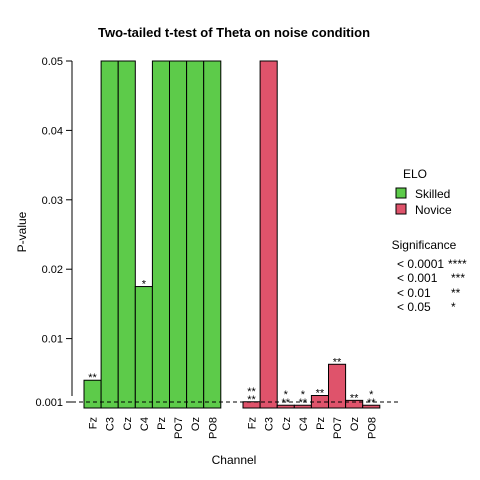 This screenshot has width=480, height=480. Describe the element at coordinates (178, 234) in the screenshot. I see `bar-skilled-po7` at that location.